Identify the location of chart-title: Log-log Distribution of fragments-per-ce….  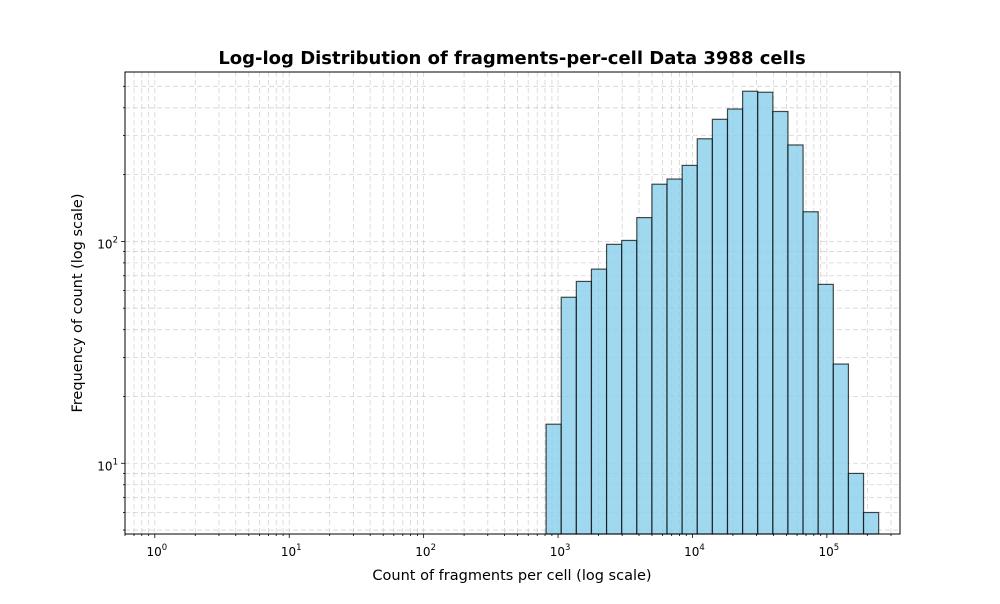
(511, 58).